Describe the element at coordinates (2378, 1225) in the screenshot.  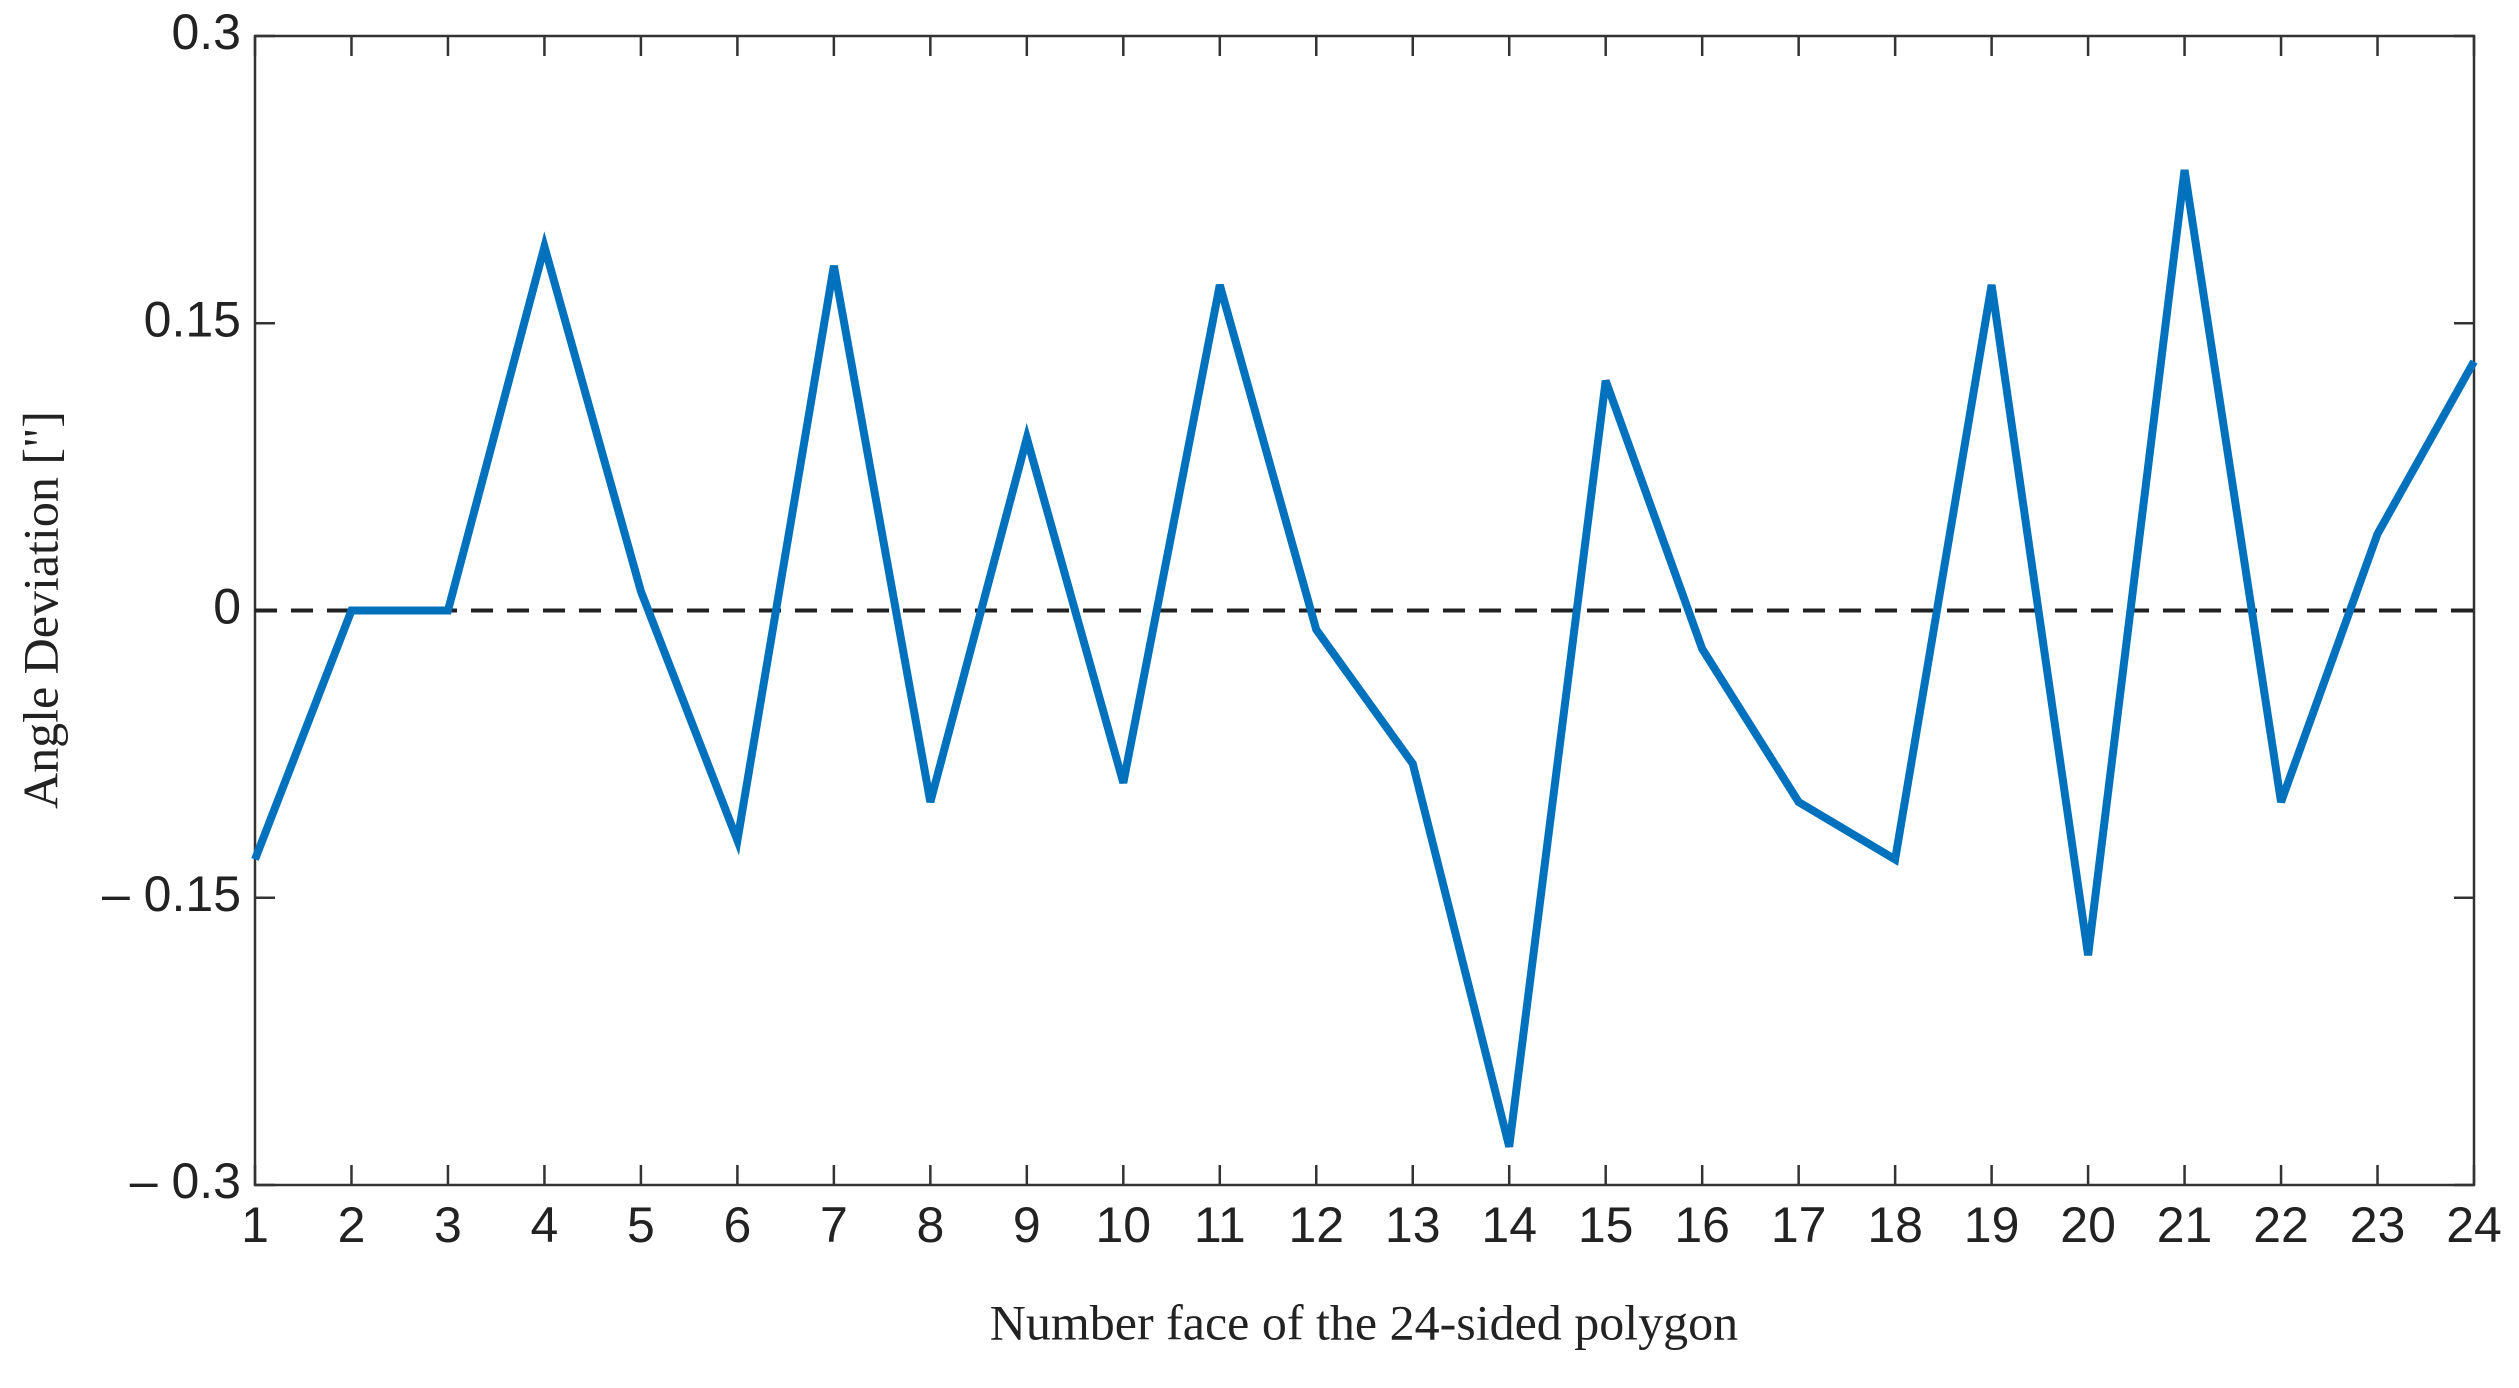
I see `x-tick-label: 23` at that location.